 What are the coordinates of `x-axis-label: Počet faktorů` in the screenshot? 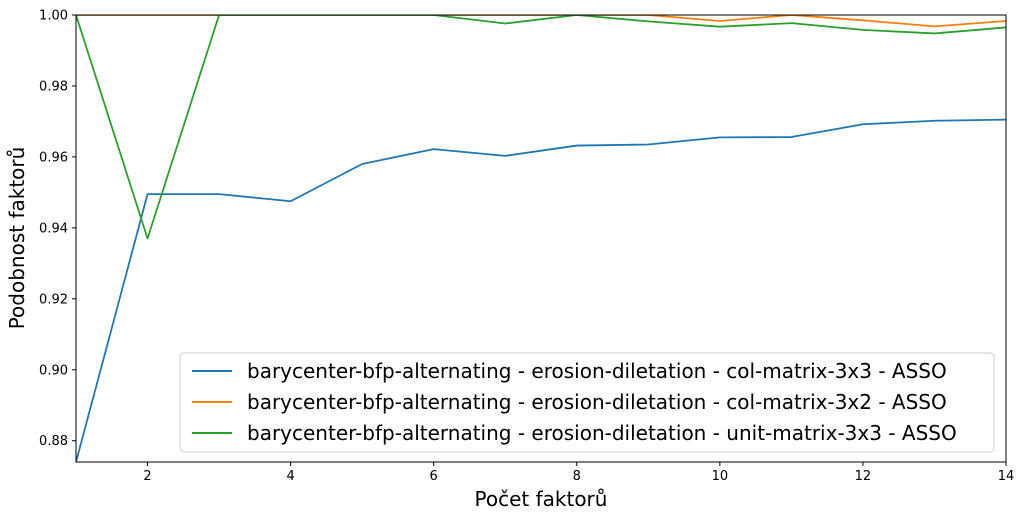 It's located at (541, 499).